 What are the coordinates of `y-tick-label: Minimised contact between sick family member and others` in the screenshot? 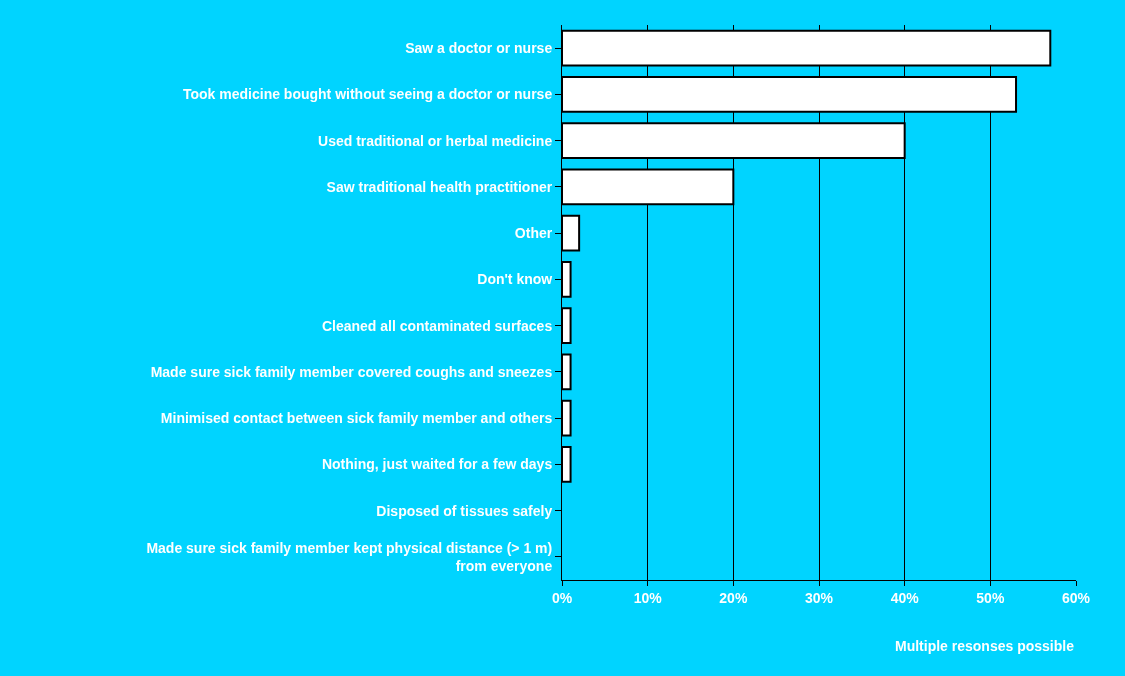 It's located at (356, 418).